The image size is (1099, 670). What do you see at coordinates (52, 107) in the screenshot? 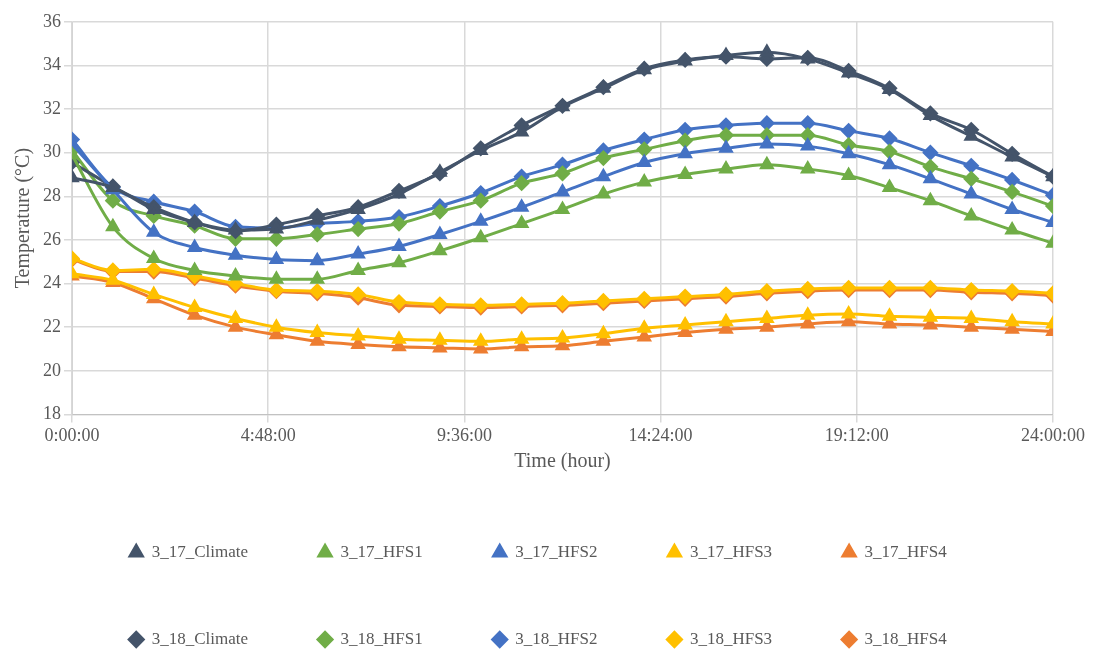
I see `y-tick-label: 32` at bounding box center [52, 107].